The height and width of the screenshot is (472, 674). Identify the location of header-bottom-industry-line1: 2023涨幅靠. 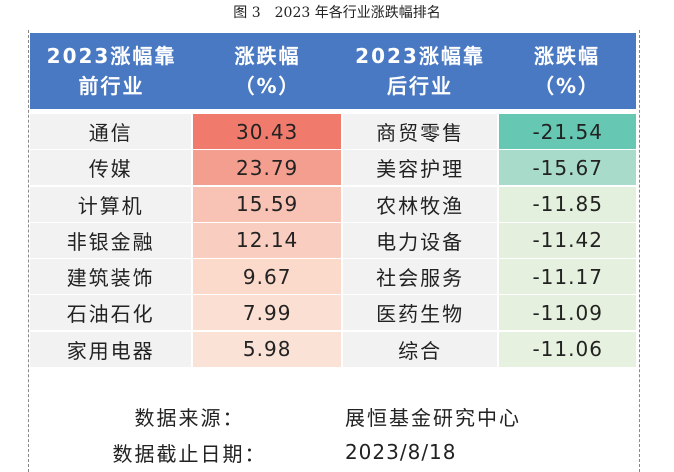
(420, 56).